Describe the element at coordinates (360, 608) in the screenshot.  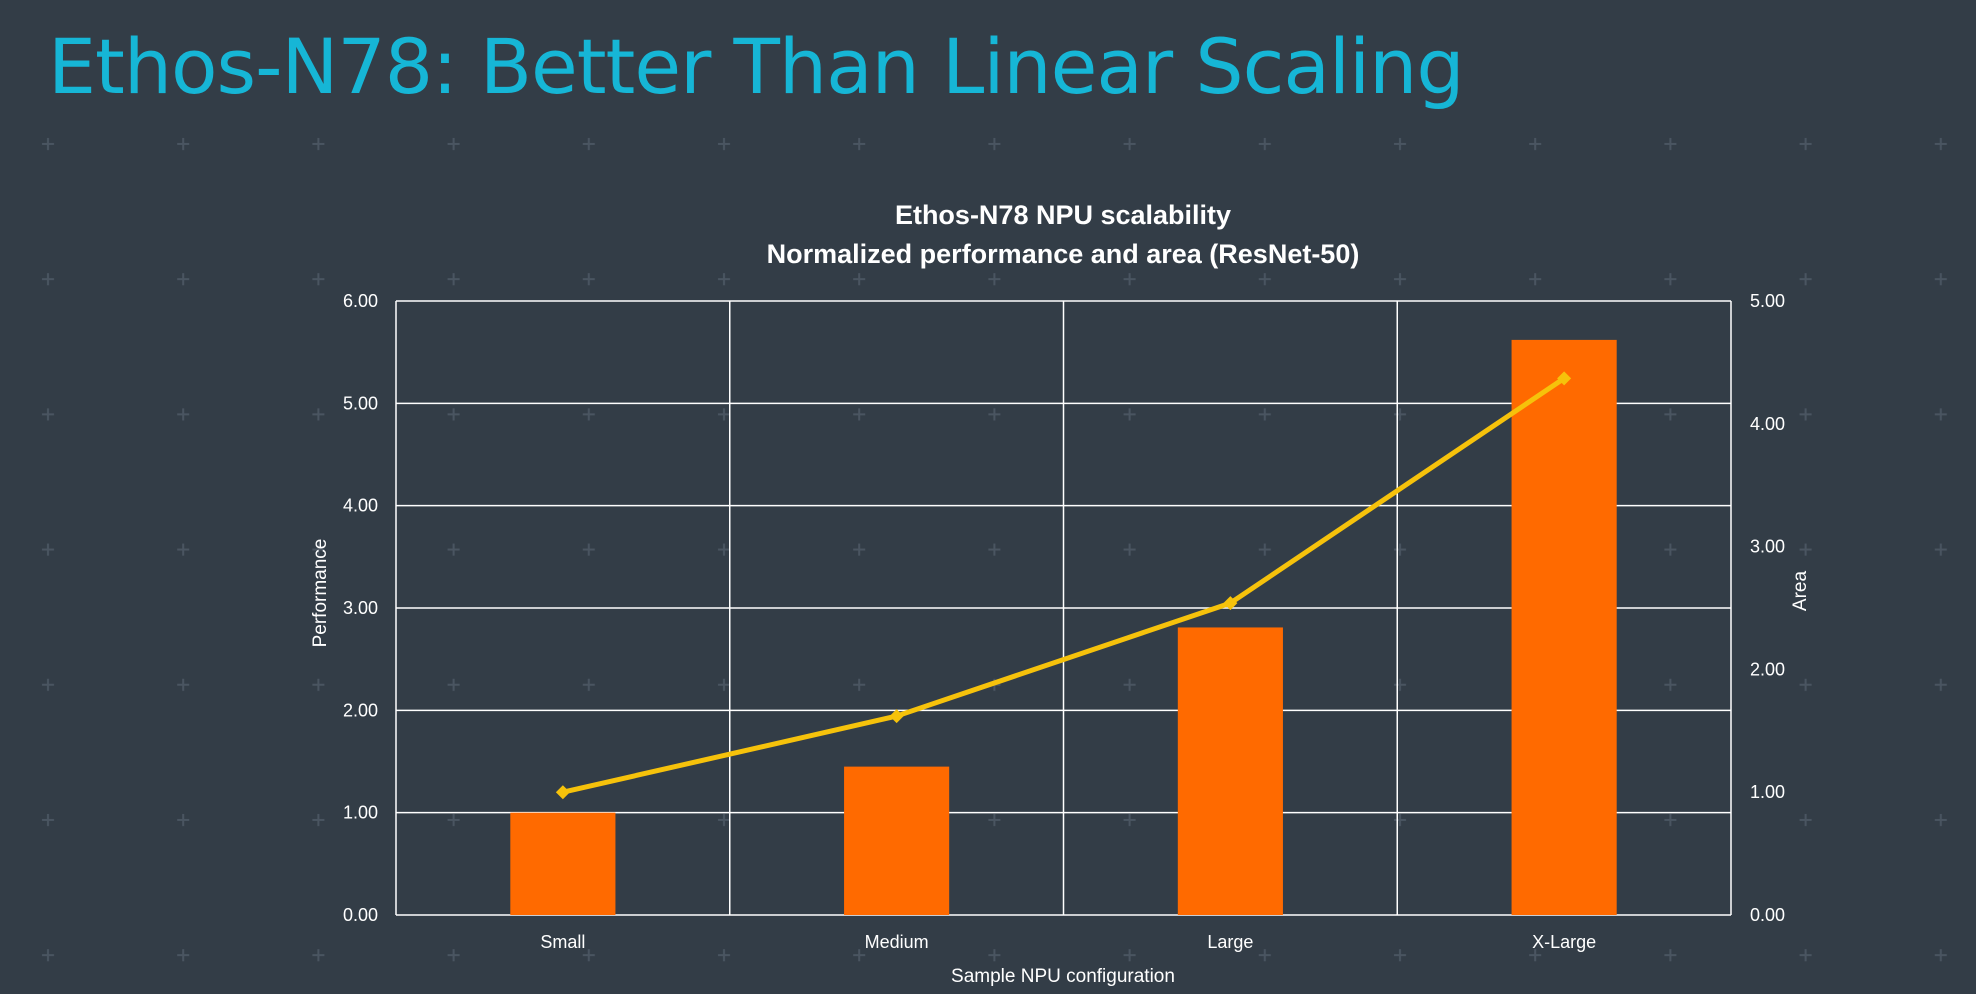
I see `y-tick-label: 3.00` at that location.